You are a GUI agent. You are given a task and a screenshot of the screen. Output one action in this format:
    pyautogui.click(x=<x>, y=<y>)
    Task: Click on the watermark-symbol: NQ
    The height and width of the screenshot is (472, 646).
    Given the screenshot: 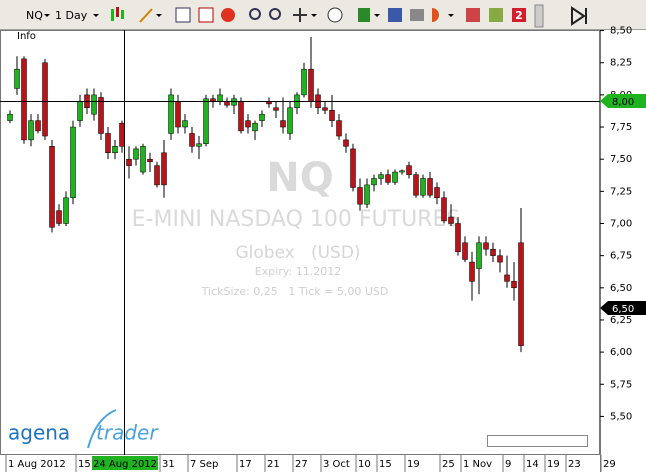 What is the action you would take?
    pyautogui.click(x=299, y=178)
    